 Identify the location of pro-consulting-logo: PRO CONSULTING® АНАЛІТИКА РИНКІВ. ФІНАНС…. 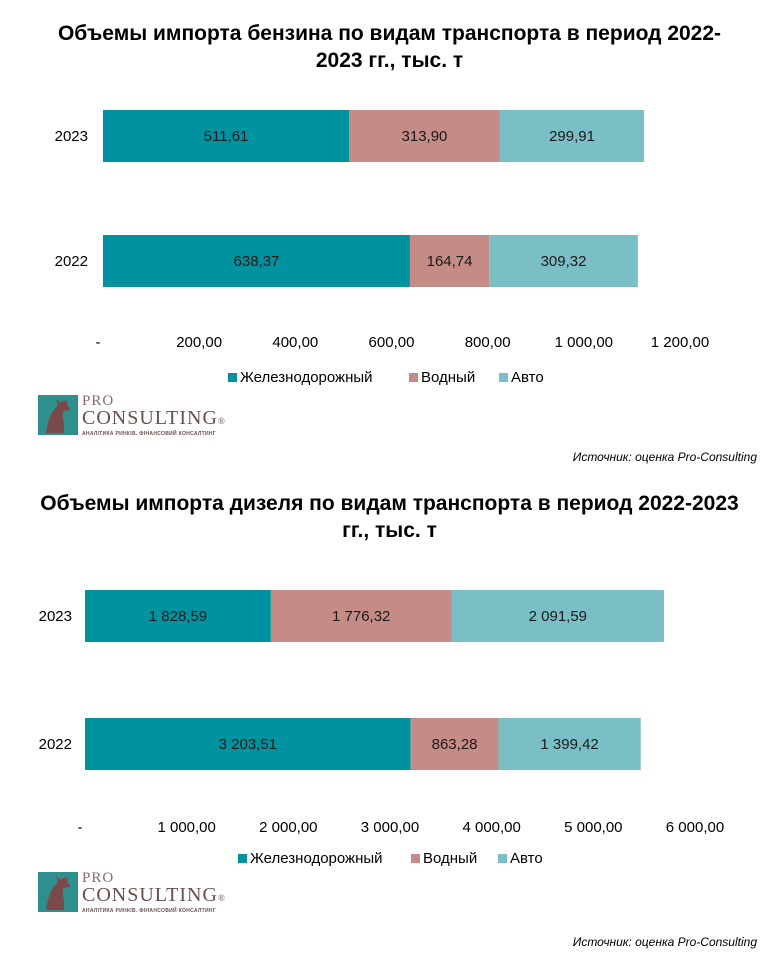
(138, 416).